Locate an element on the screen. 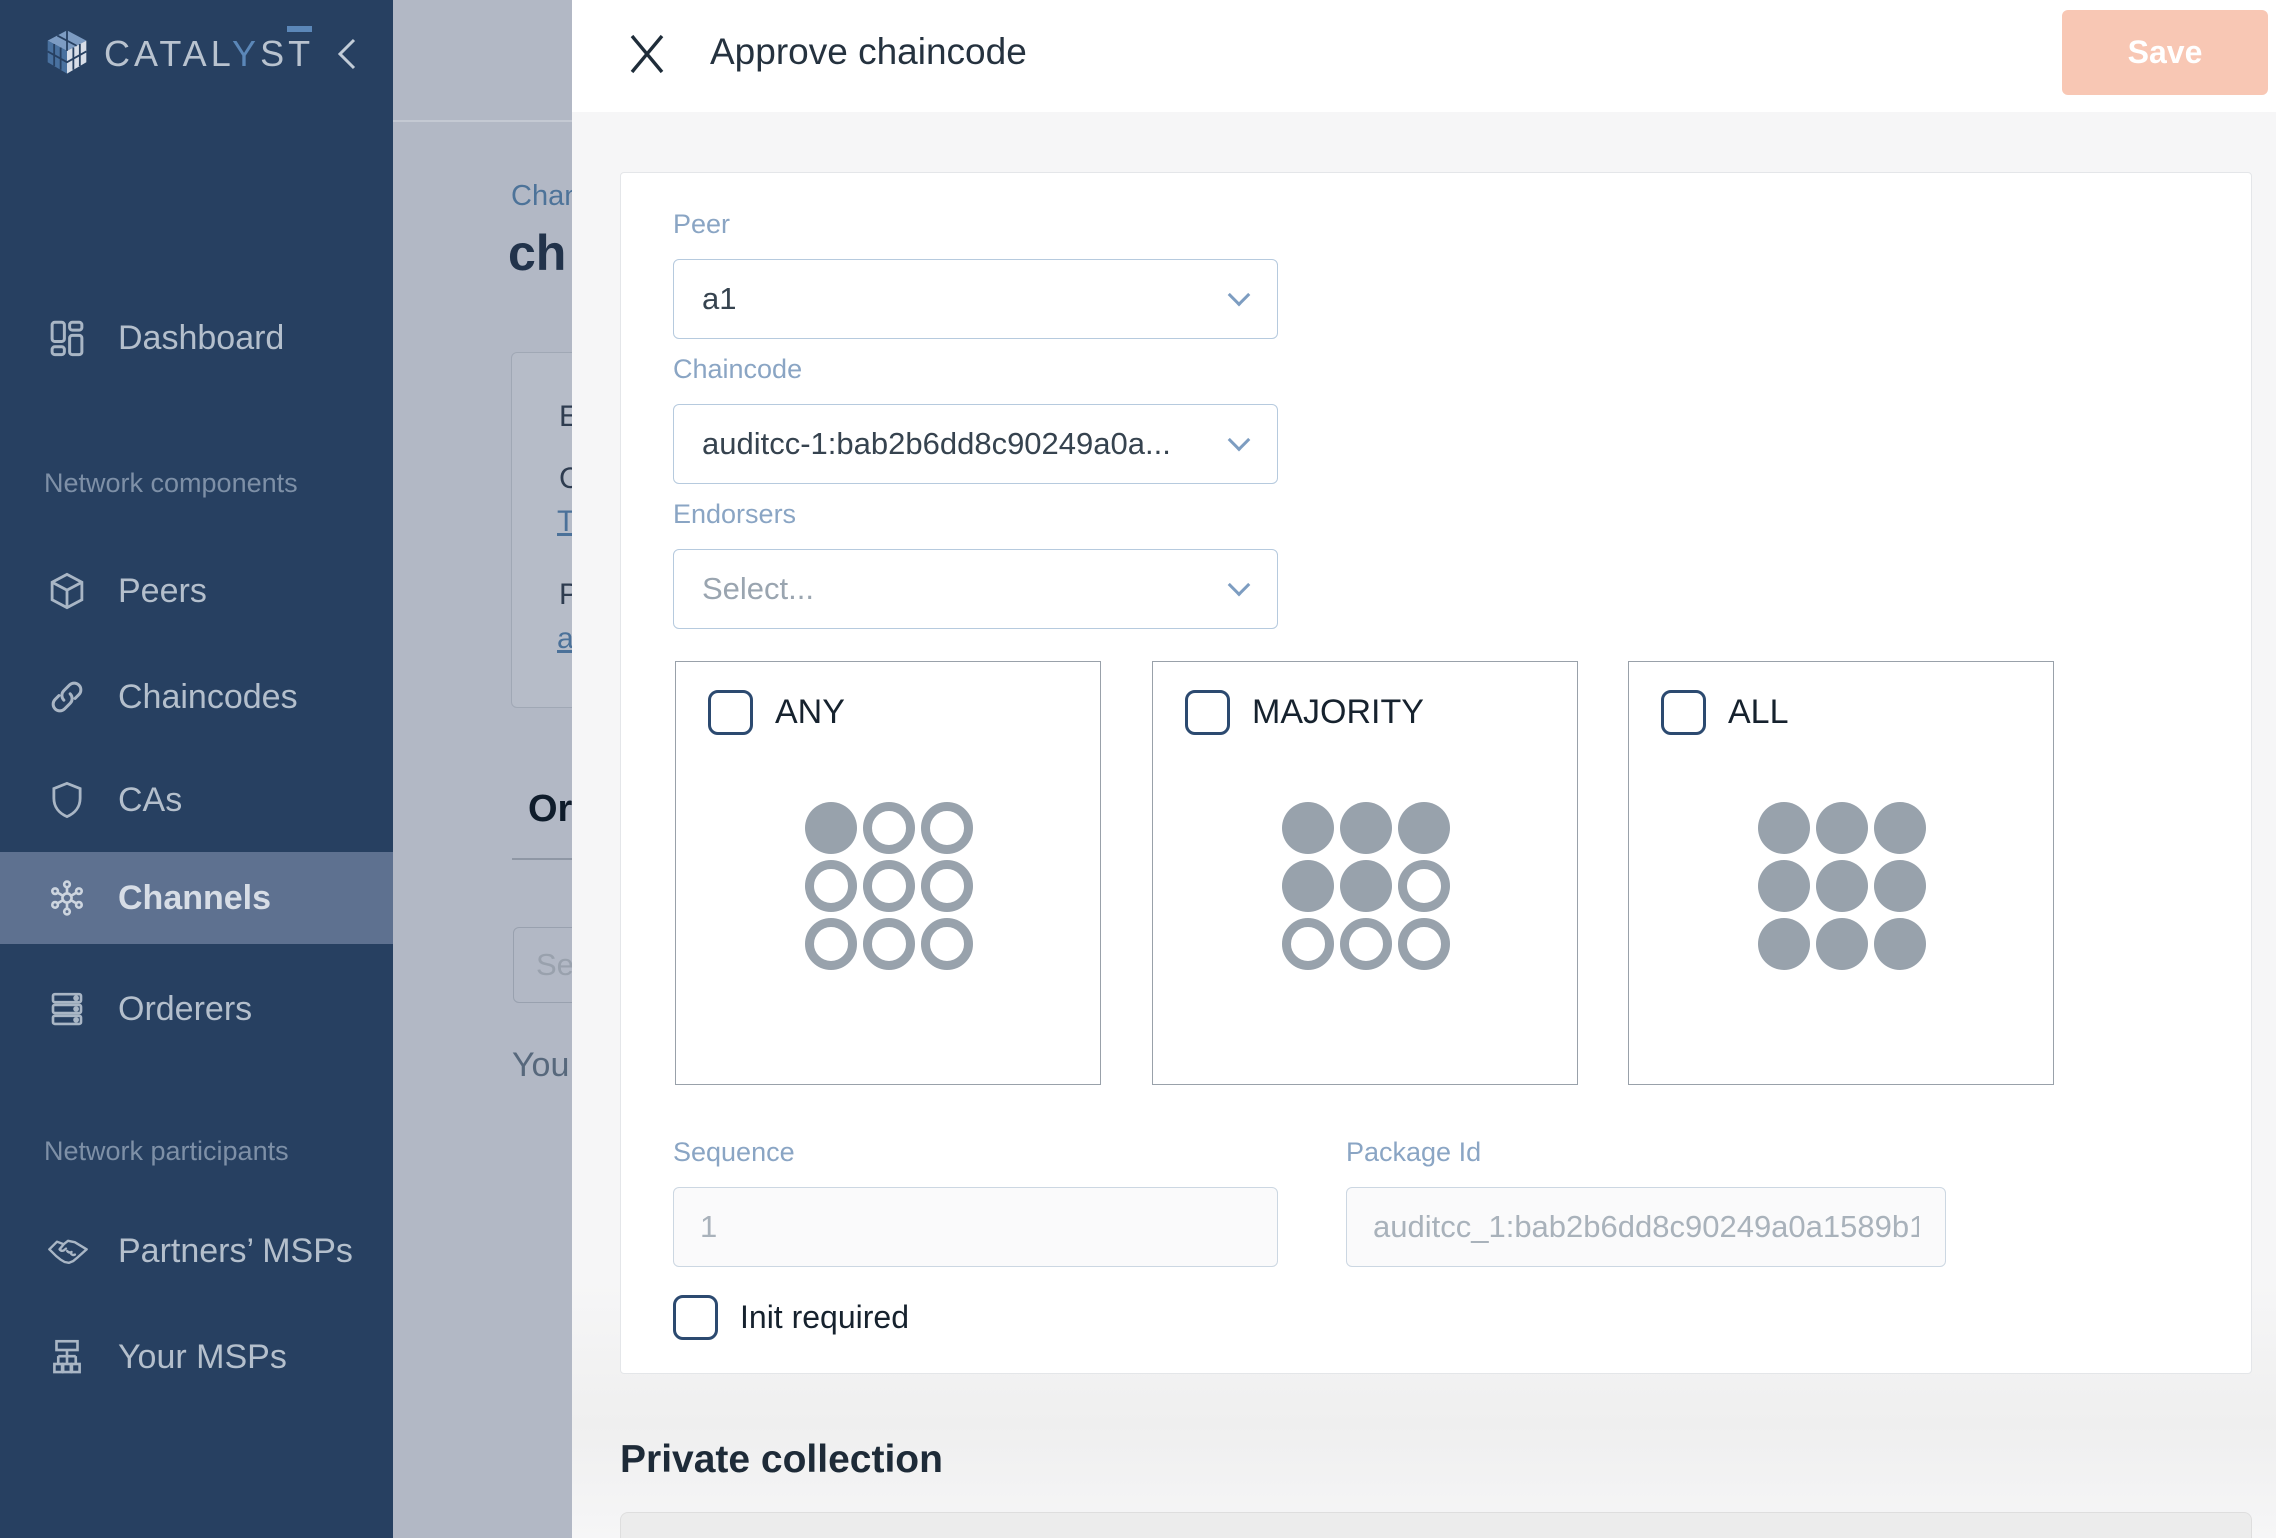 Image resolution: width=2276 pixels, height=1538 pixels. policy-card-all: ALL is located at coordinates (1841, 873).